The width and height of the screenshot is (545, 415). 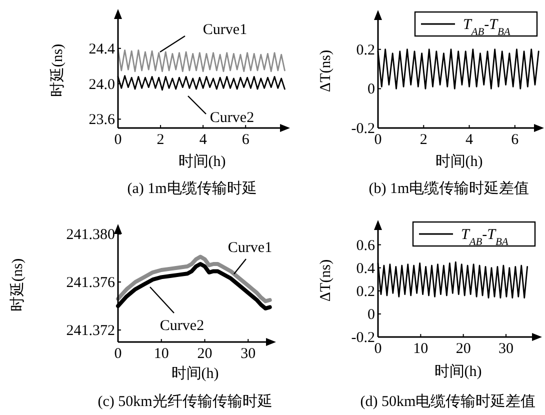 I want to click on y-tick-label: 241.372, so click(x=90, y=331).